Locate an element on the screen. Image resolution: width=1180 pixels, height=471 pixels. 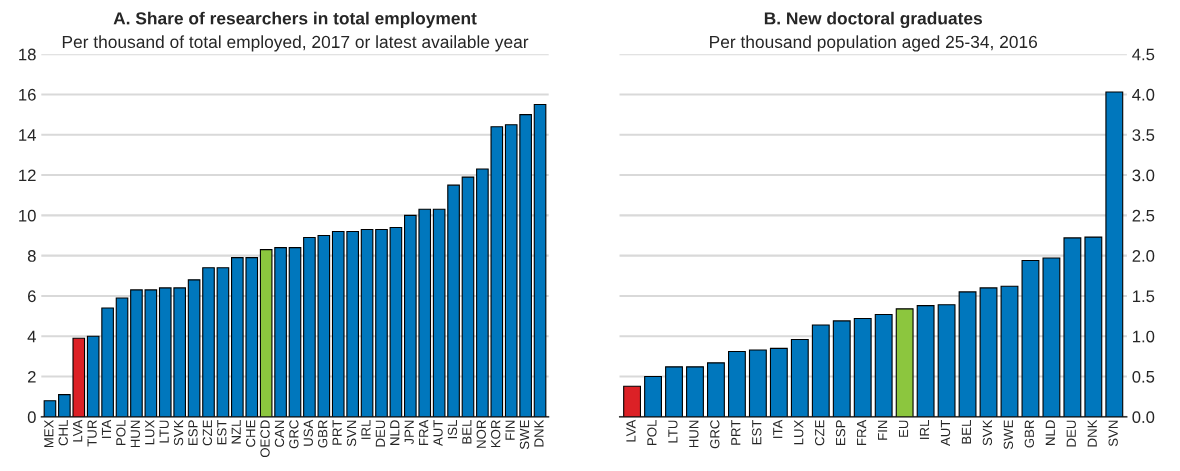
x-tick-label: SVN is located at coordinates (1113, 433).